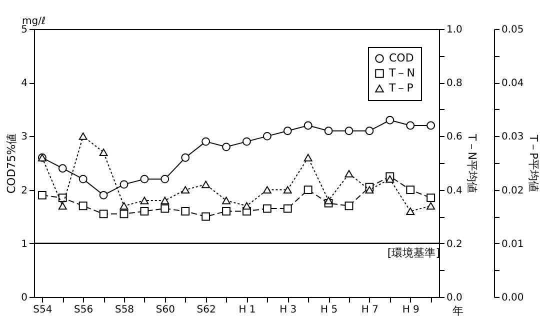  I want to click on x-tick-label: S56, so click(84, 310).